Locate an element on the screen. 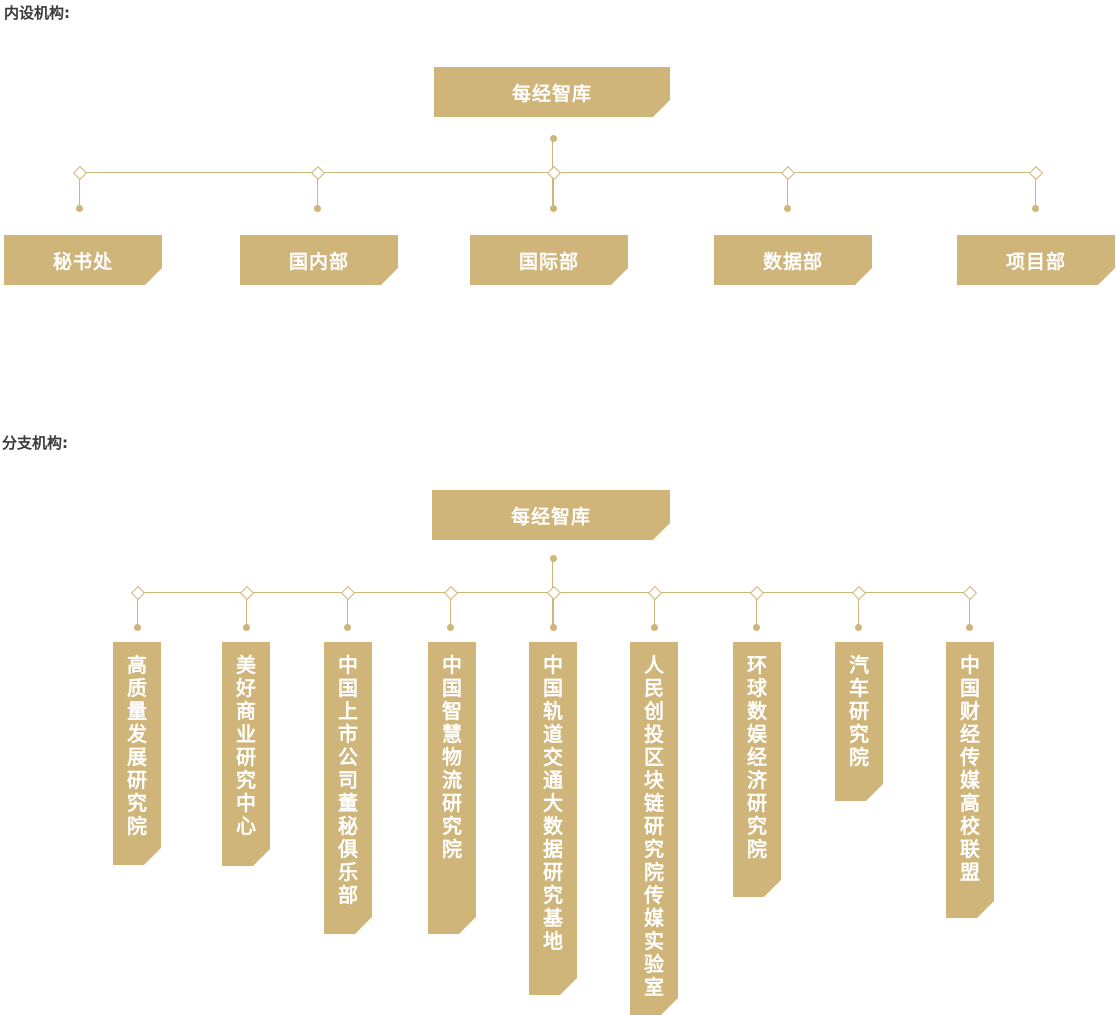  branch-node-label: 中国轨道交通大数据研究基地 is located at coordinates (553, 803).